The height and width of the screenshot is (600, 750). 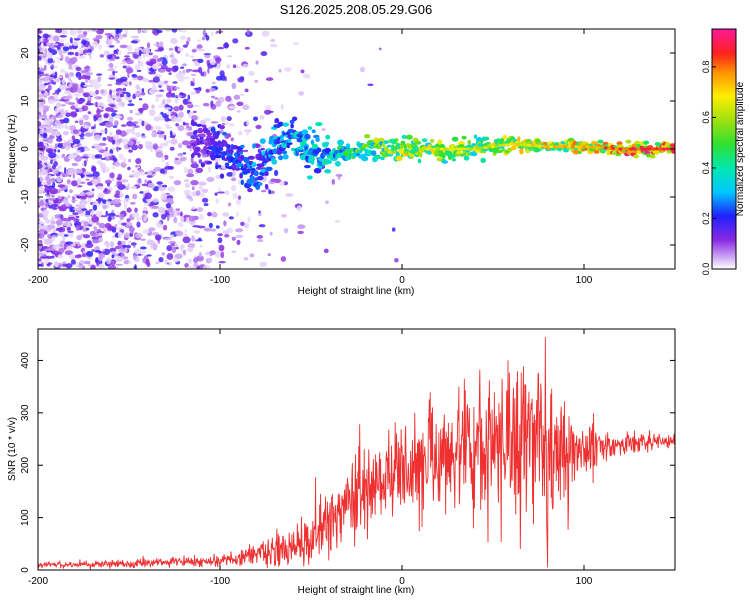 I want to click on colorbar-tick-label: 0.8, so click(x=706, y=67).